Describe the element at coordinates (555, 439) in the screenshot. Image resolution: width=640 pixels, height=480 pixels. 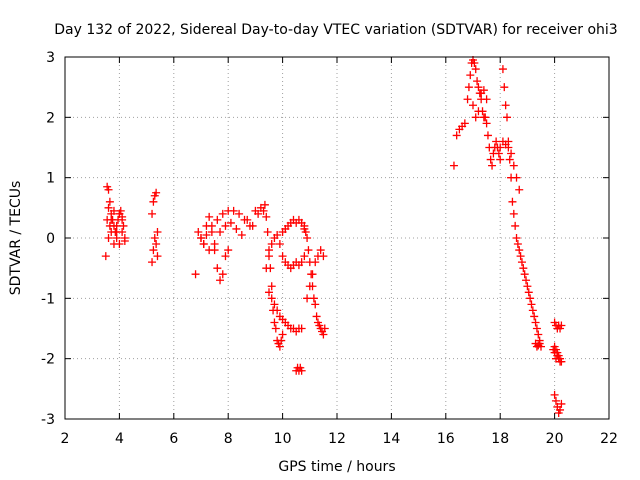
I see `x-tick-label: 20` at that location.